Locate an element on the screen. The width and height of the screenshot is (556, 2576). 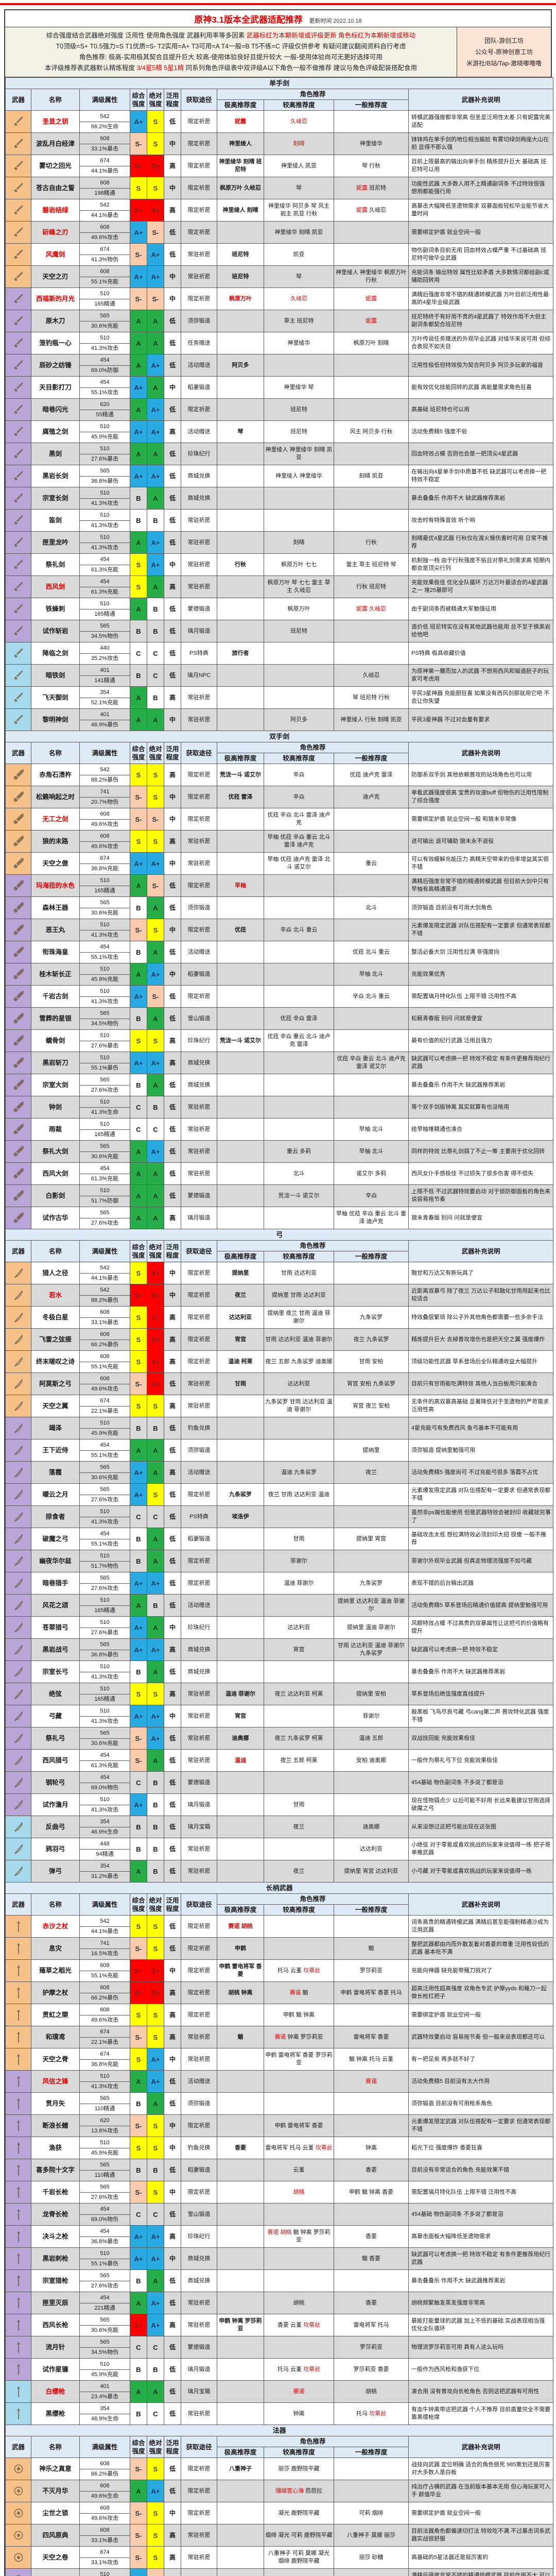
substat: 69.0%物伤 is located at coordinates (105, 2219).